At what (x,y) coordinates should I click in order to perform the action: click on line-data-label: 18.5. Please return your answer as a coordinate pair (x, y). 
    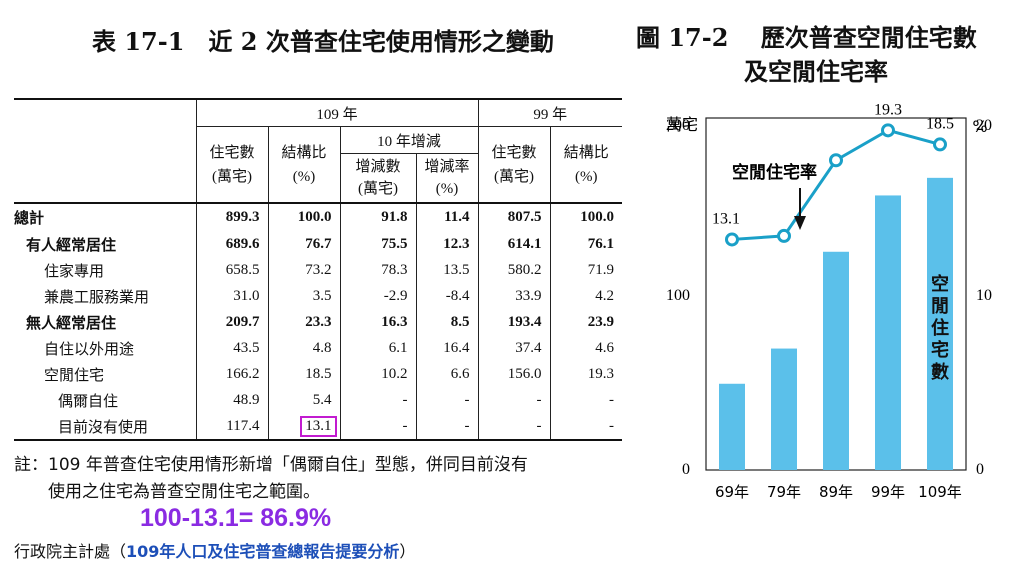
    Looking at the image, I should click on (940, 123).